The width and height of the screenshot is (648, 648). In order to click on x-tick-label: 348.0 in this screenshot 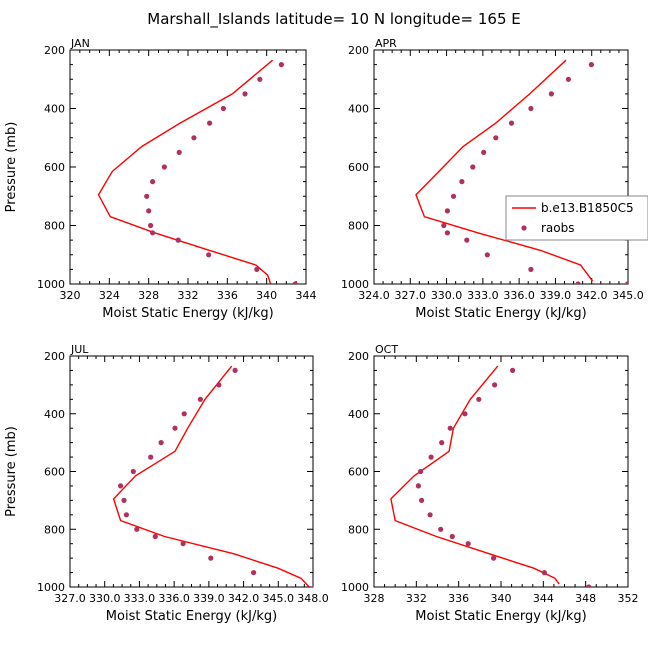, I will do `click(313, 598)`.